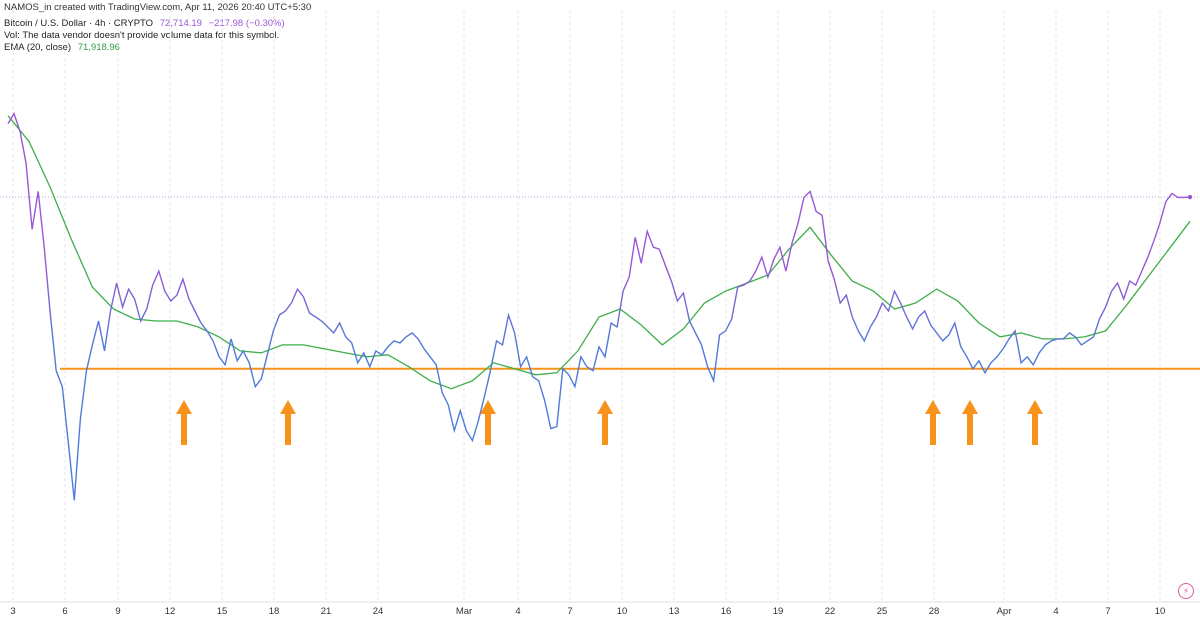 Image resolution: width=1200 pixels, height=630 pixels. Describe the element at coordinates (222, 611) in the screenshot. I see `x-tick-label: 15` at that location.